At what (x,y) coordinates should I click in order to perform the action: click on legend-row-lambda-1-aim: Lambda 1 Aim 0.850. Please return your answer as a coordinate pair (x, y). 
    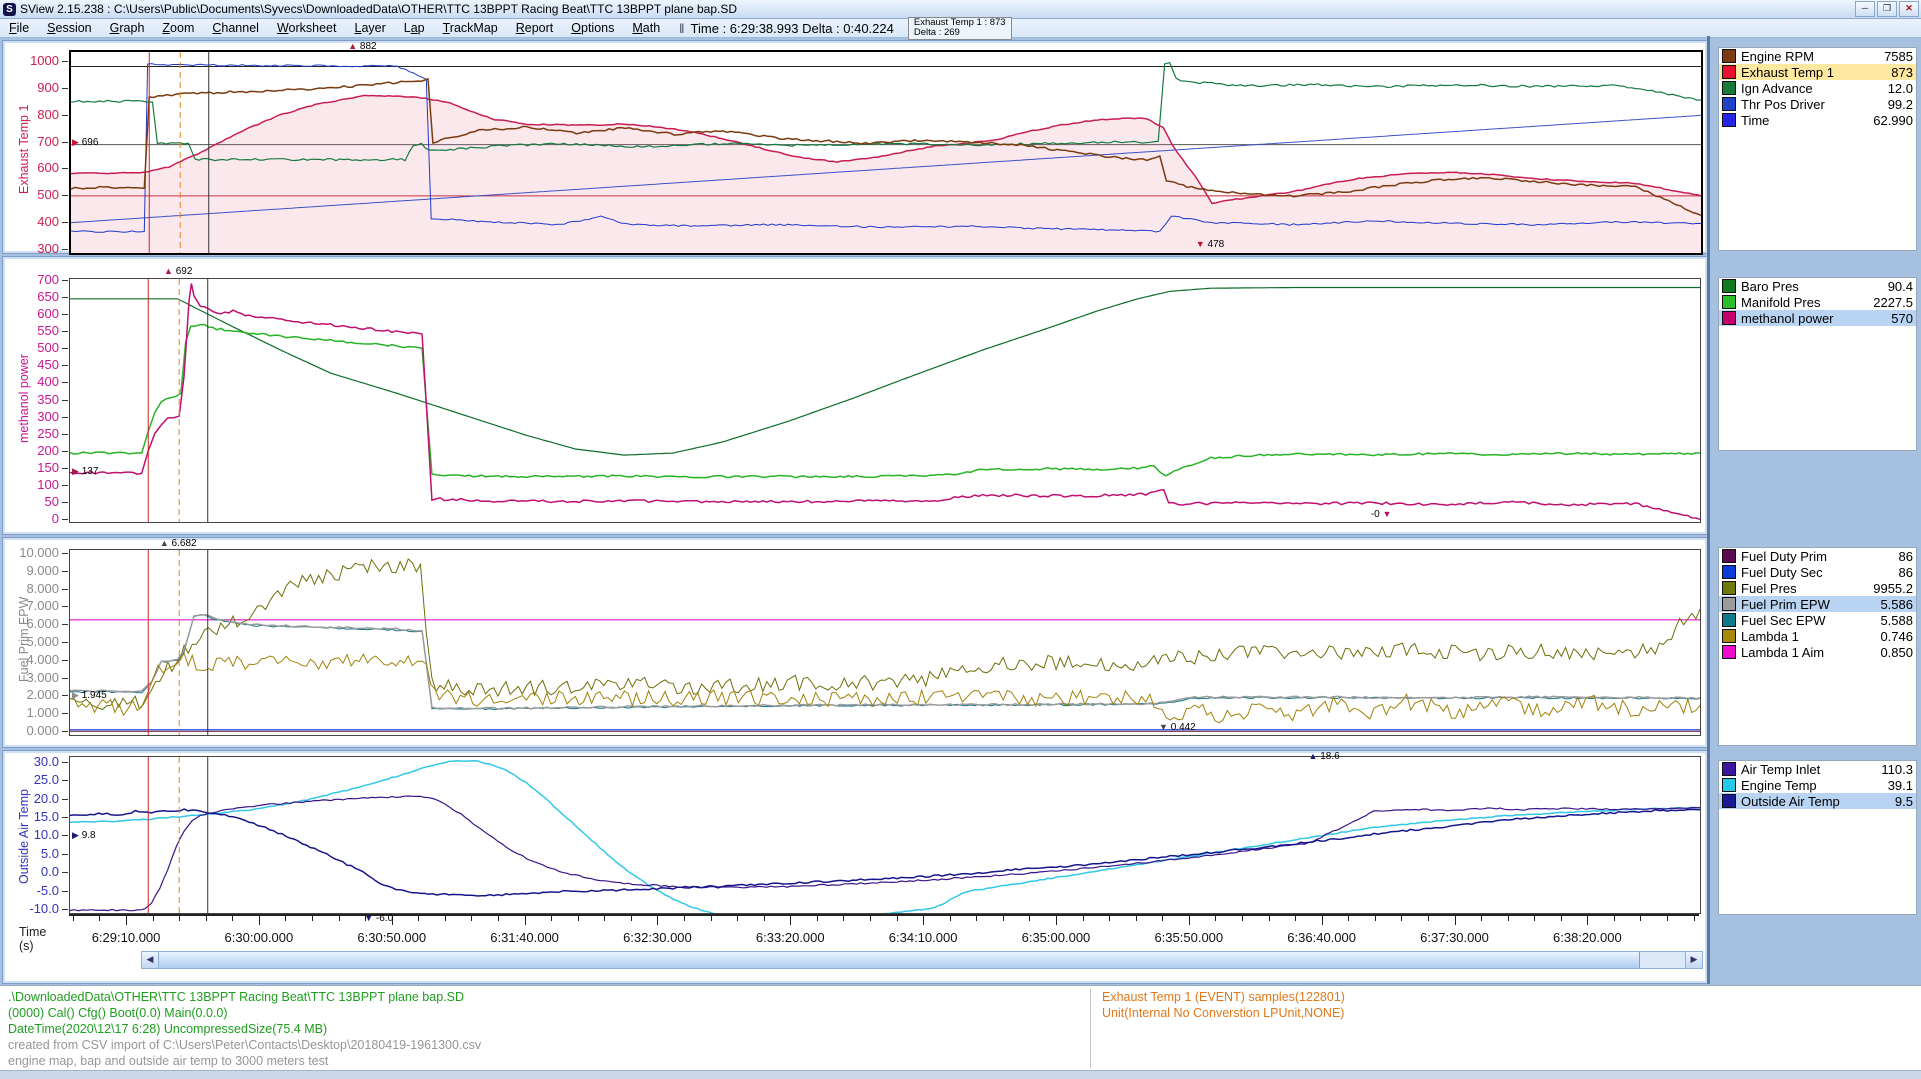
    Looking at the image, I should click on (1817, 652).